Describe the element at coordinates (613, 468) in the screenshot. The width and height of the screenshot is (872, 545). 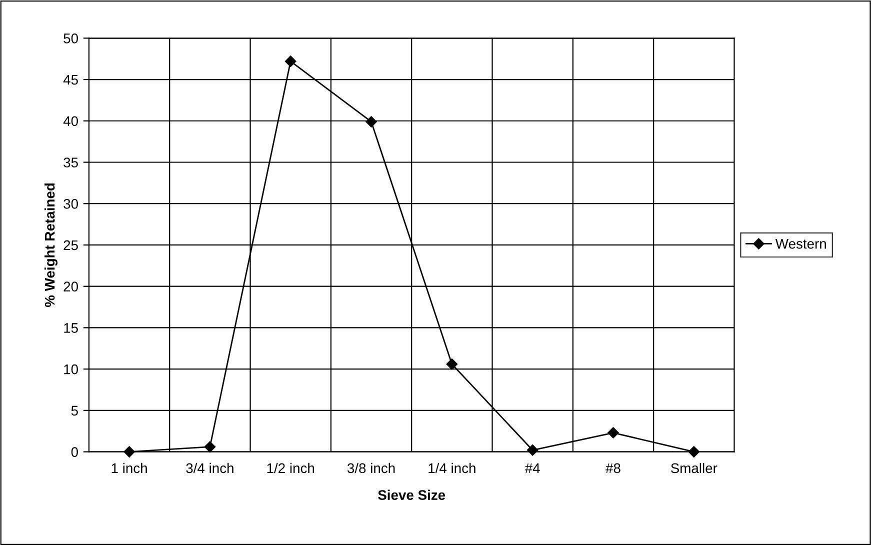
I see `x-tick-label: #8` at that location.